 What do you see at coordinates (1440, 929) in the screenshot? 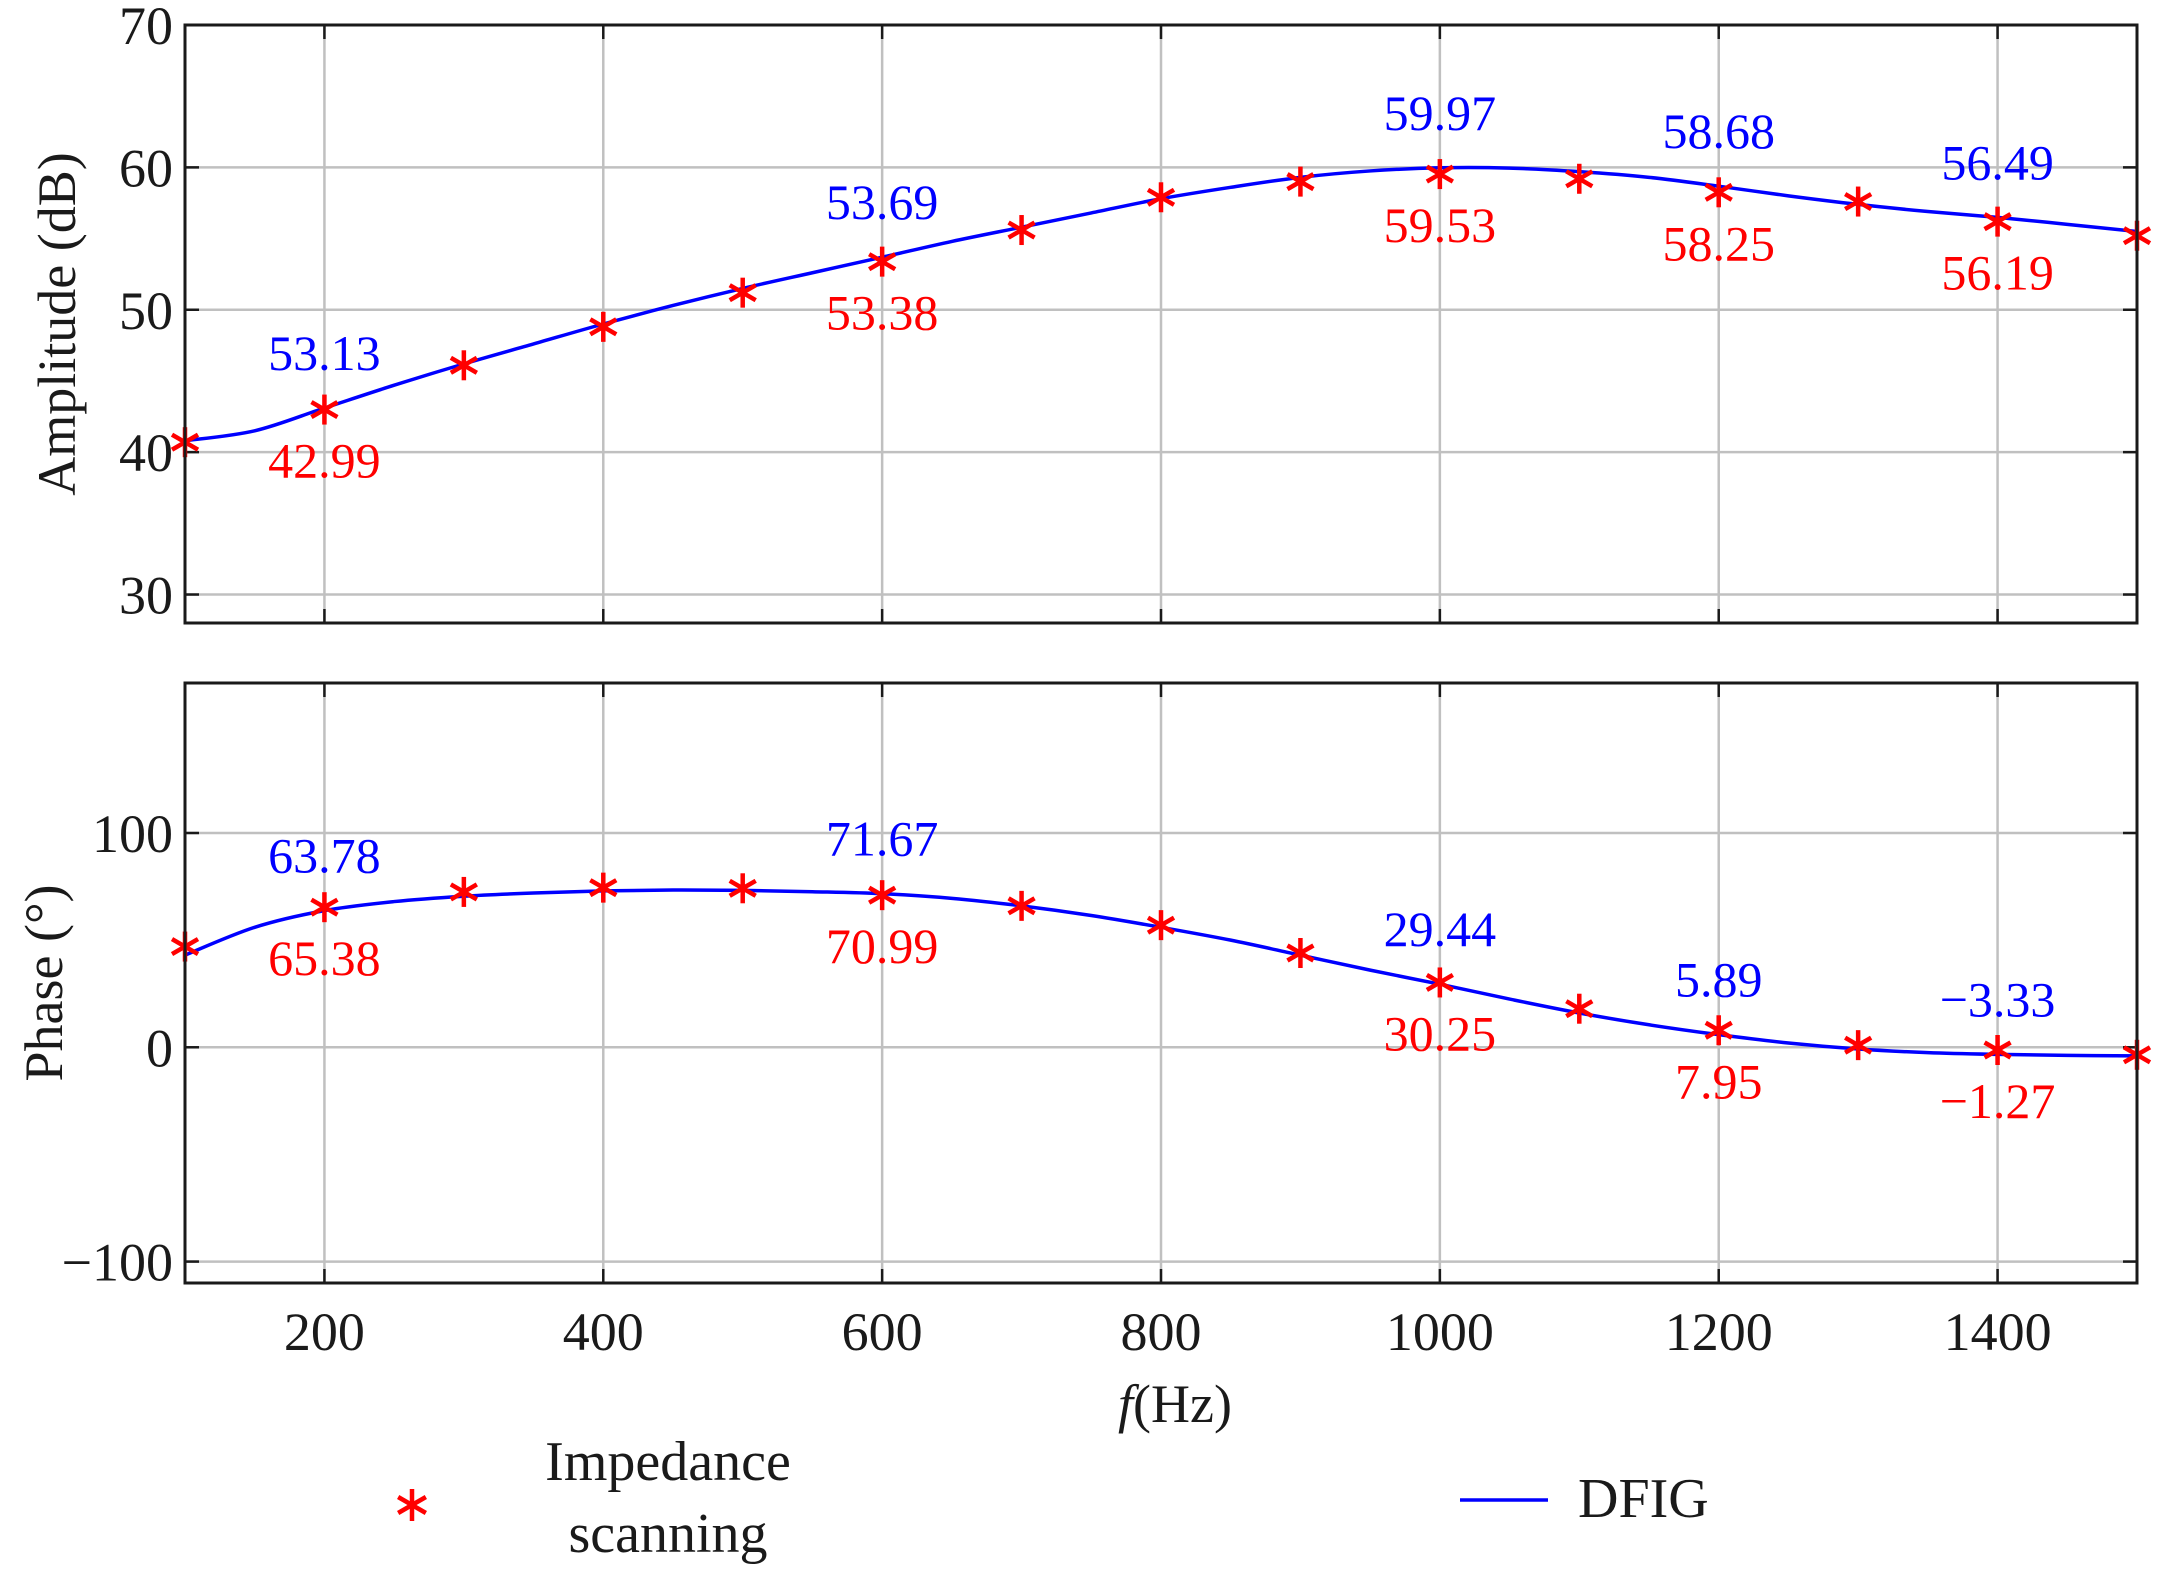
I see `phase-annotation-4: 29.44` at bounding box center [1440, 929].